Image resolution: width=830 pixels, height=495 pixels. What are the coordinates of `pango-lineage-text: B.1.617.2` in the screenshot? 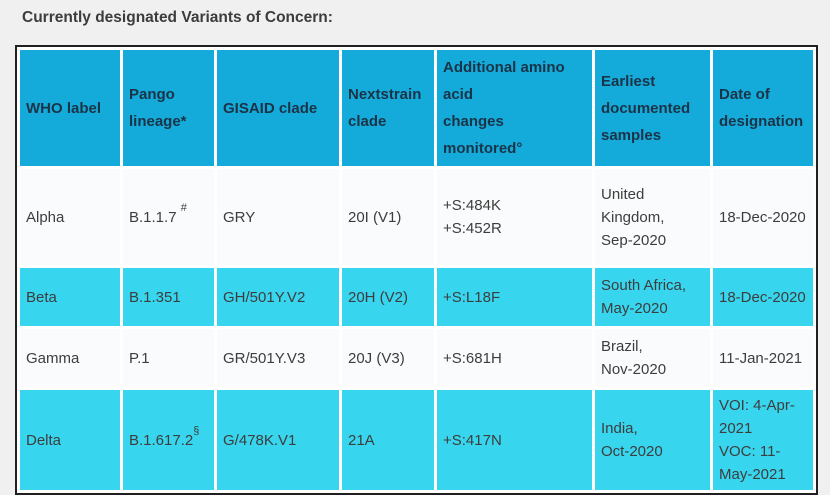 It's located at (161, 440).